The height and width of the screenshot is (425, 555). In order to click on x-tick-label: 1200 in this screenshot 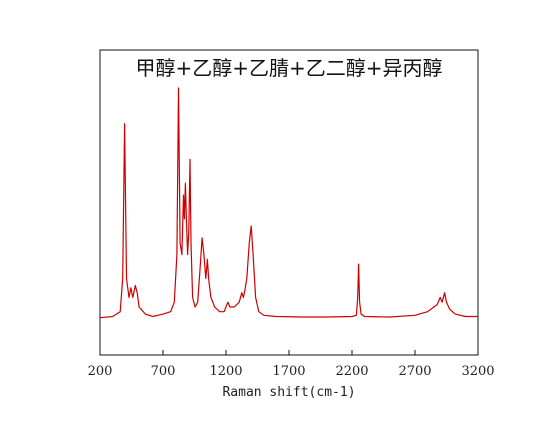, I will do `click(225, 371)`.